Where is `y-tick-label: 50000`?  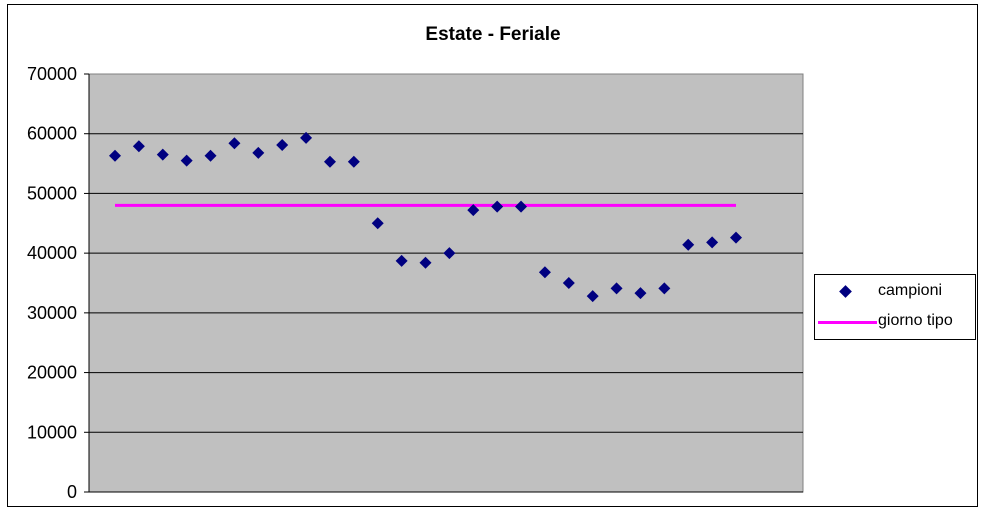 y-tick-label: 50000 is located at coordinates (52, 193).